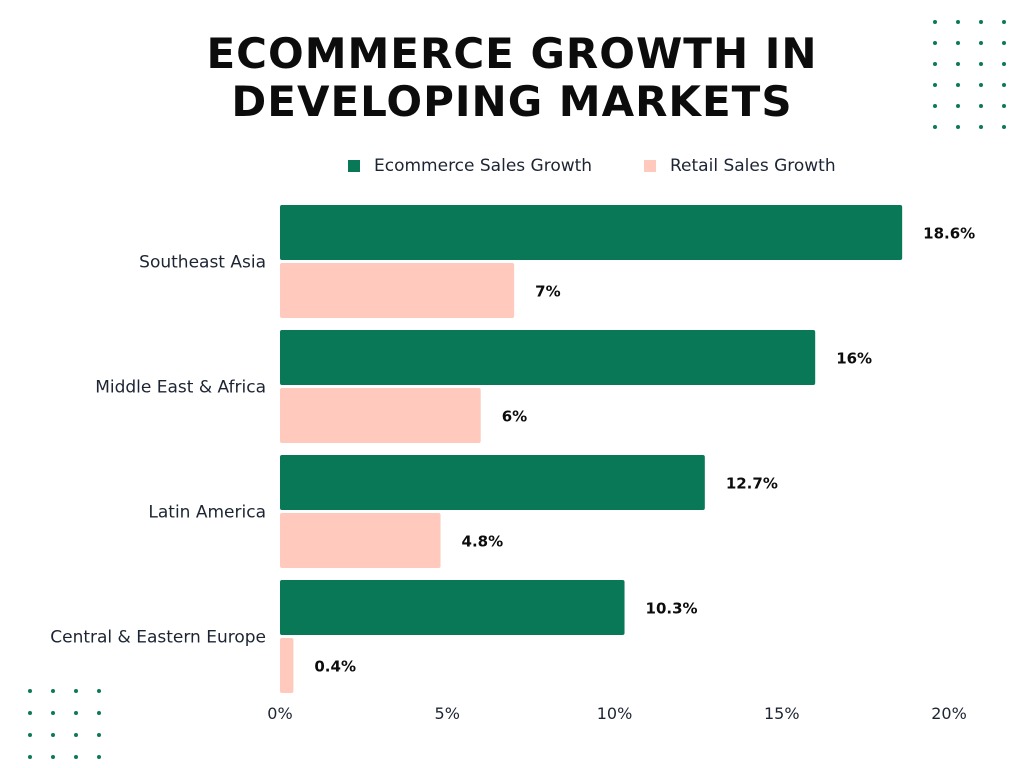  What do you see at coordinates (854, 359) in the screenshot?
I see `data-label: 16%` at bounding box center [854, 359].